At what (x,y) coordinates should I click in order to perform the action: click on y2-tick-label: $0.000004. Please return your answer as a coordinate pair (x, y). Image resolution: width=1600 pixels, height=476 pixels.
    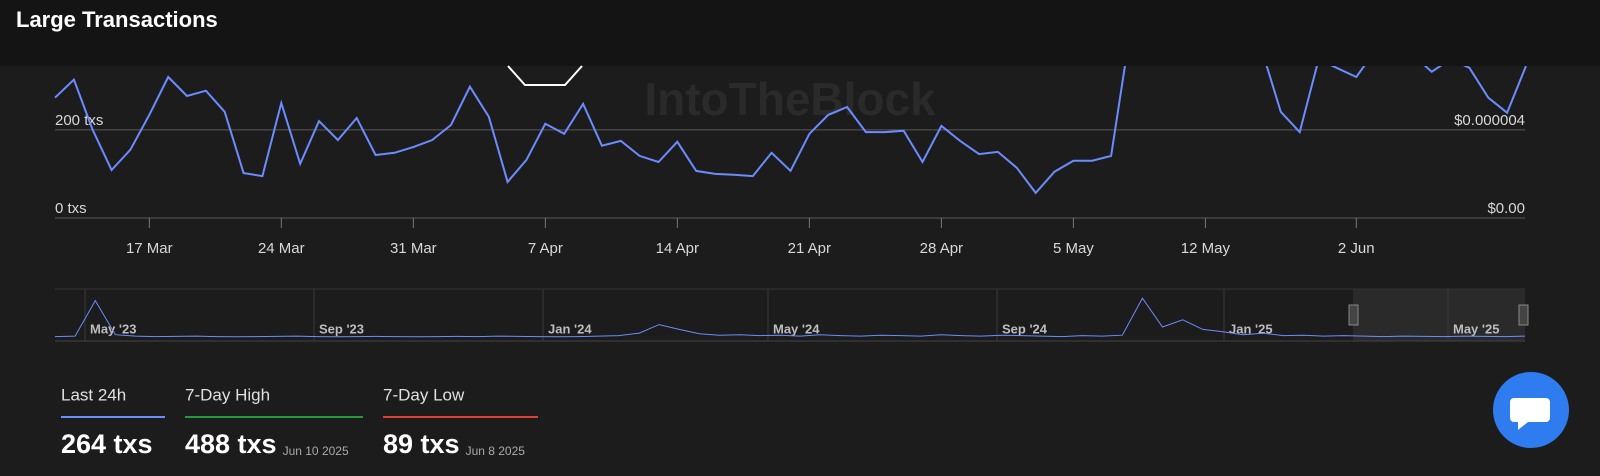
    Looking at the image, I should click on (1489, 120).